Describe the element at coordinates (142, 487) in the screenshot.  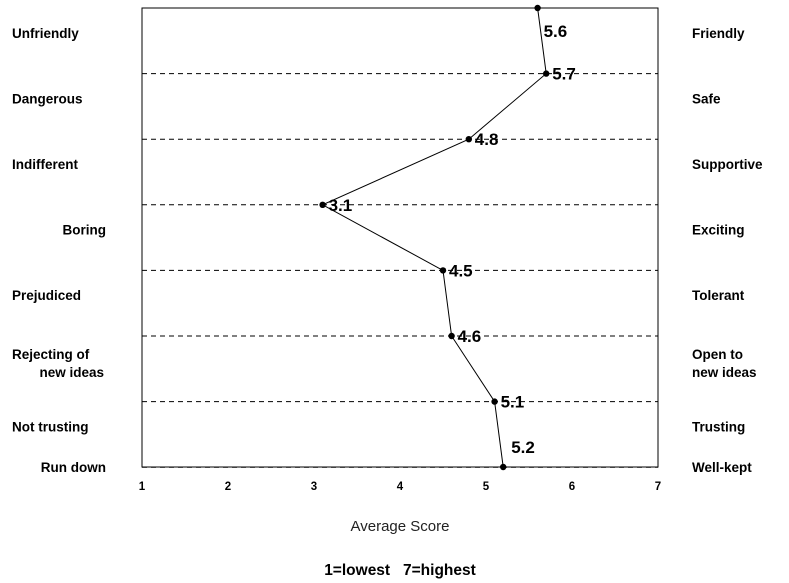
I see `x-tick-label: 1` at that location.